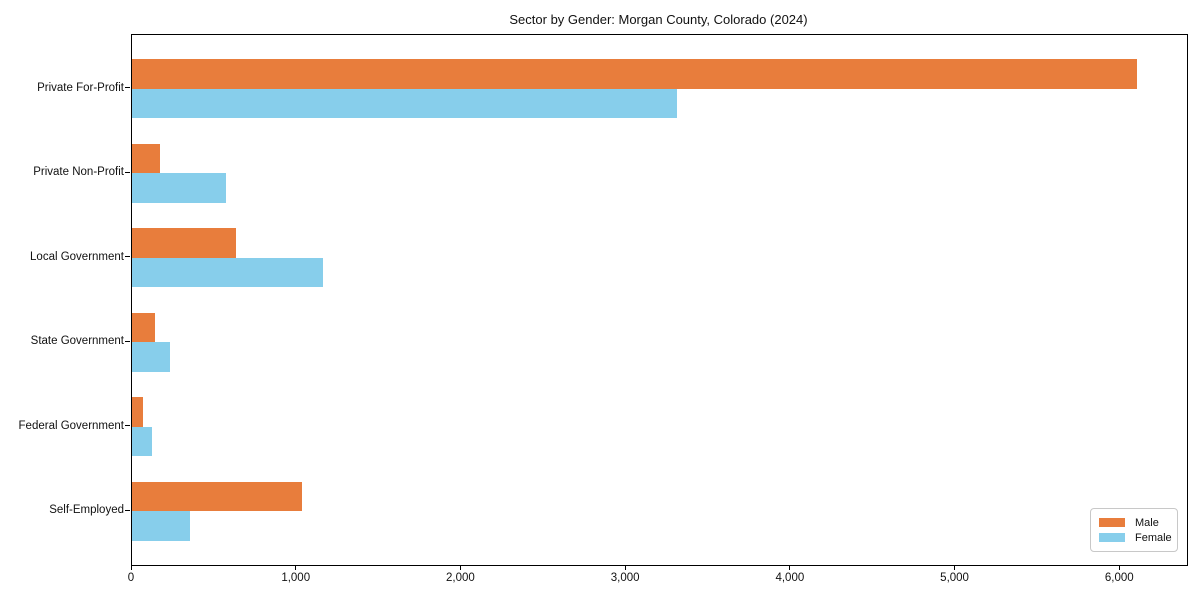 The height and width of the screenshot is (600, 1200). What do you see at coordinates (1134, 522) in the screenshot?
I see `legend-row-male: Male` at bounding box center [1134, 522].